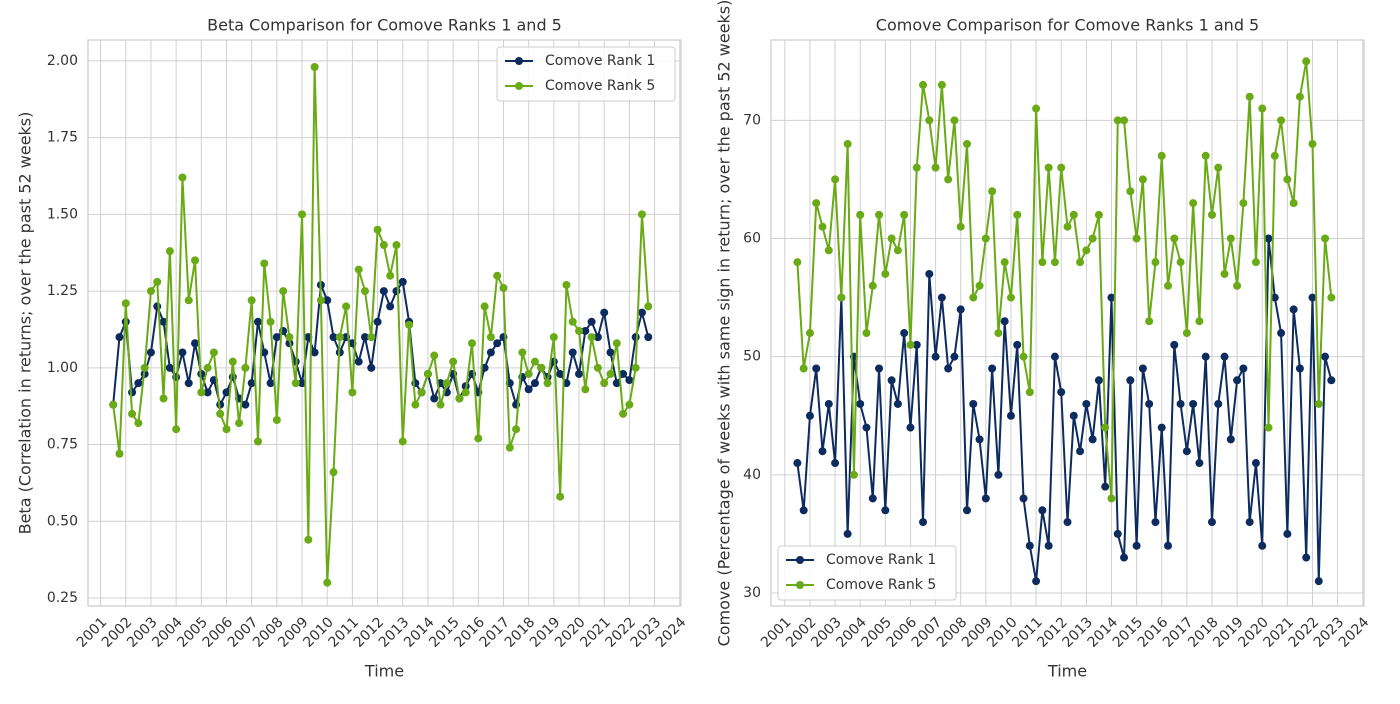 The image size is (1400, 704). Describe the element at coordinates (586, 74) in the screenshot. I see `legend-box` at that location.